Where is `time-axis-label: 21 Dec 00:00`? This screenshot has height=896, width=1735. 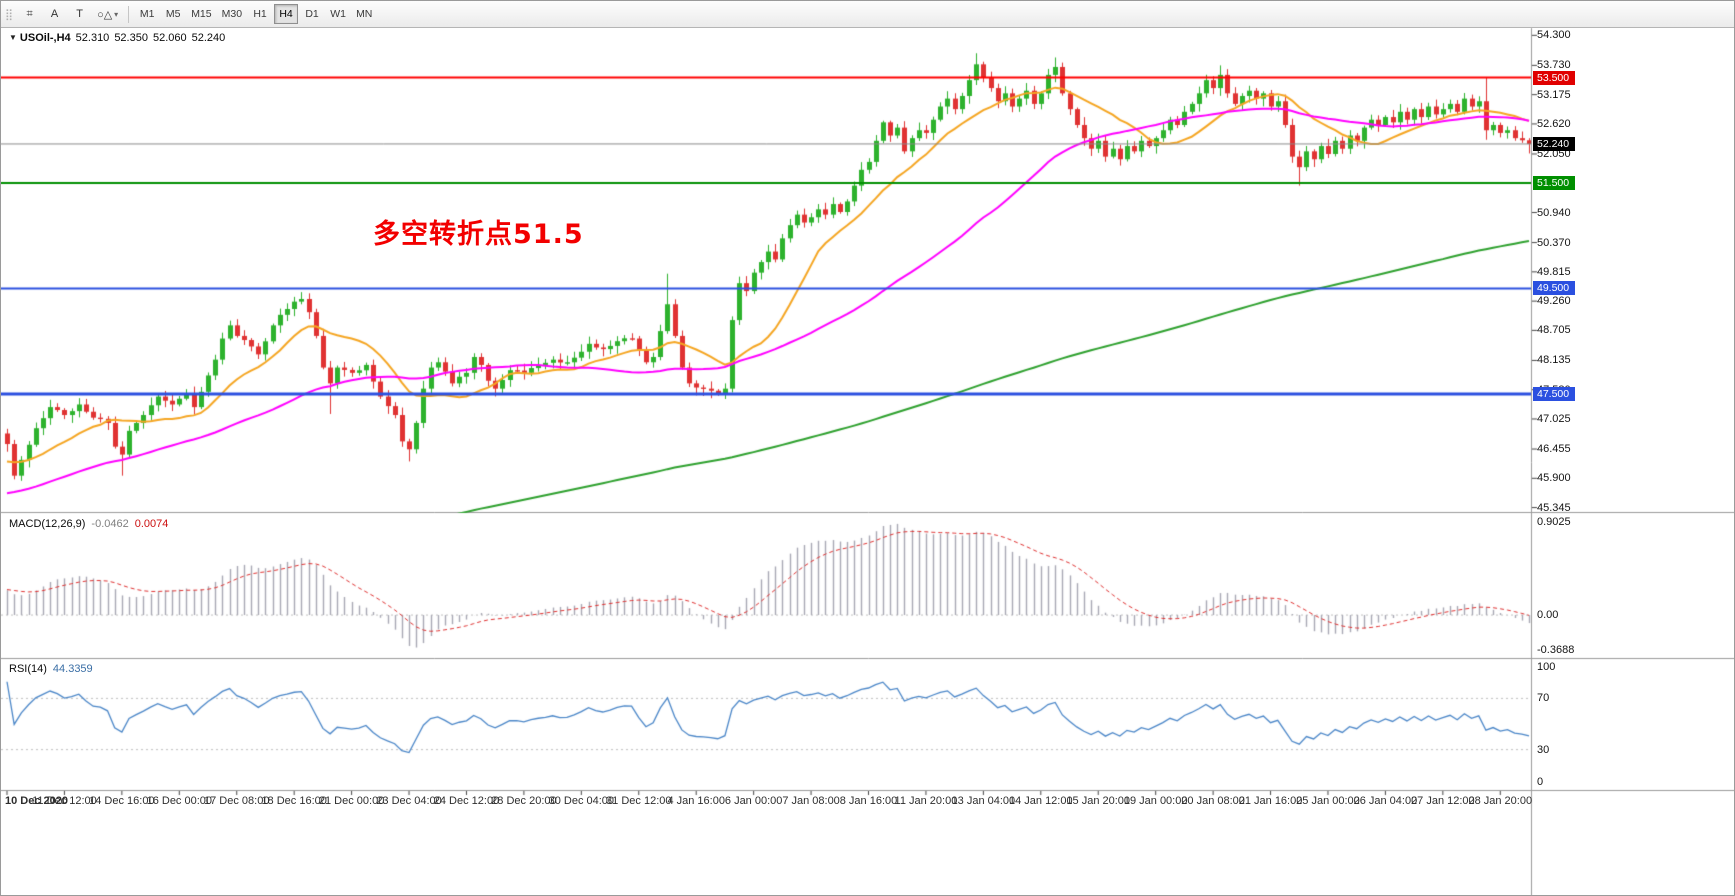 time-axis-label: 21 Dec 00:00 is located at coordinates (351, 801).